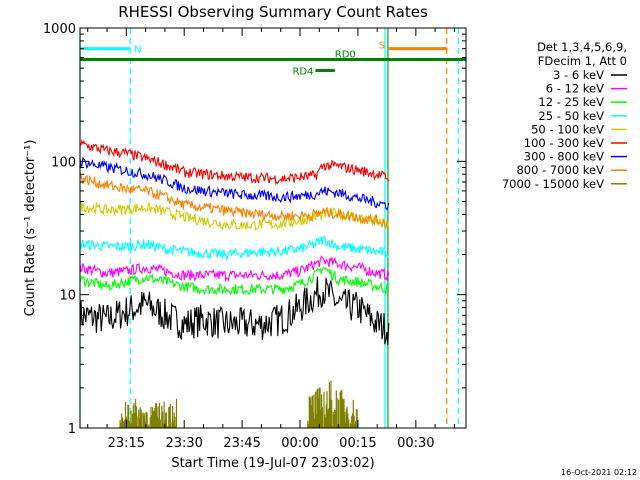 This screenshot has width=640, height=480. I want to click on chart-title: RHESSI Observing Summary Count Rates, so click(273, 12).